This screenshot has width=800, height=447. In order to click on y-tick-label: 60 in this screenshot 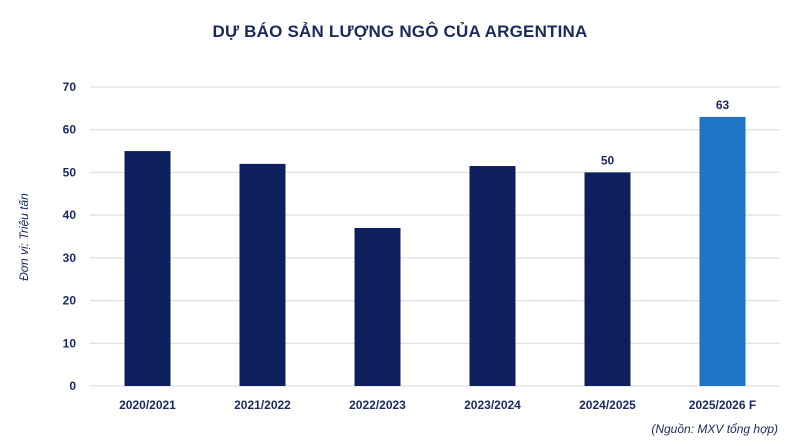, I will do `click(70, 130)`.